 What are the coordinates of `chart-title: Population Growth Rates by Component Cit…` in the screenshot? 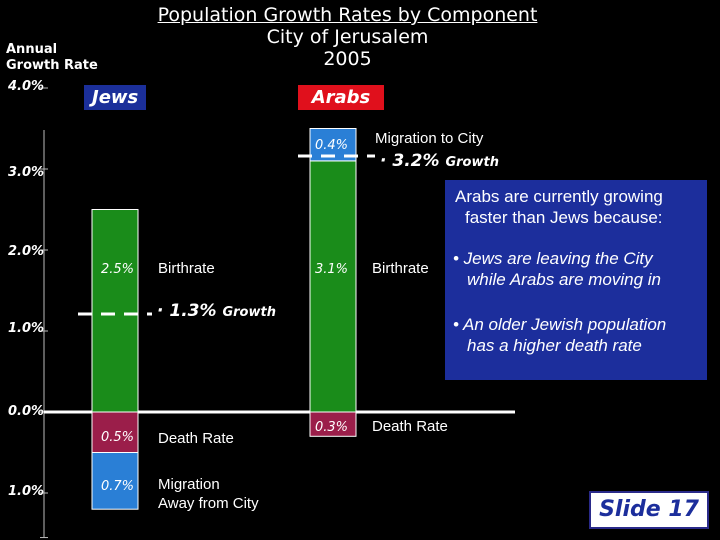 It's located at (347, 37).